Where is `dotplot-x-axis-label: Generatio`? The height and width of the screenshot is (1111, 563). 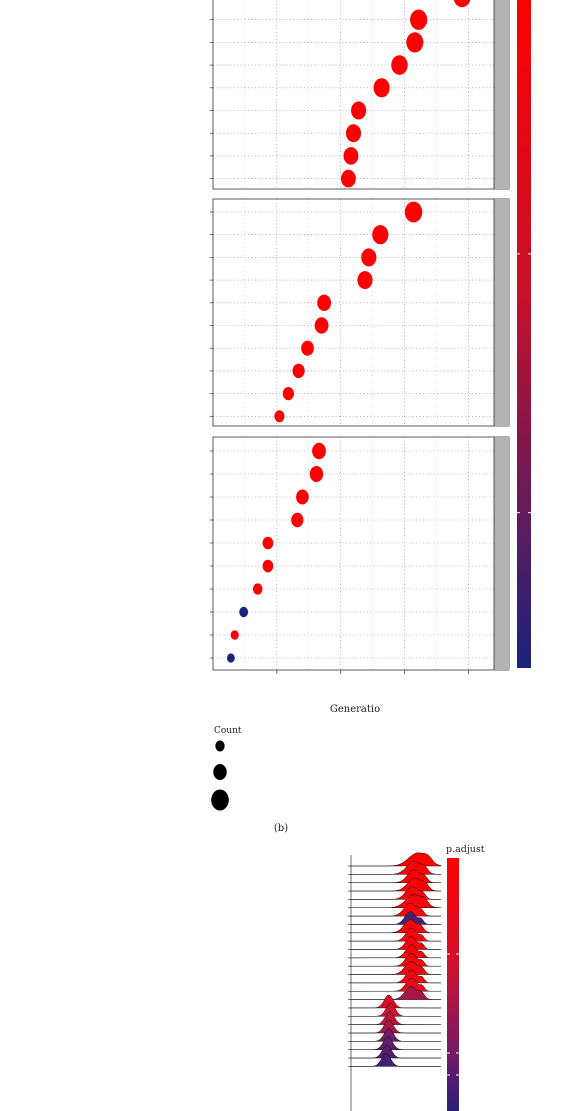
dotplot-x-axis-label: Generatio is located at coordinates (355, 709).